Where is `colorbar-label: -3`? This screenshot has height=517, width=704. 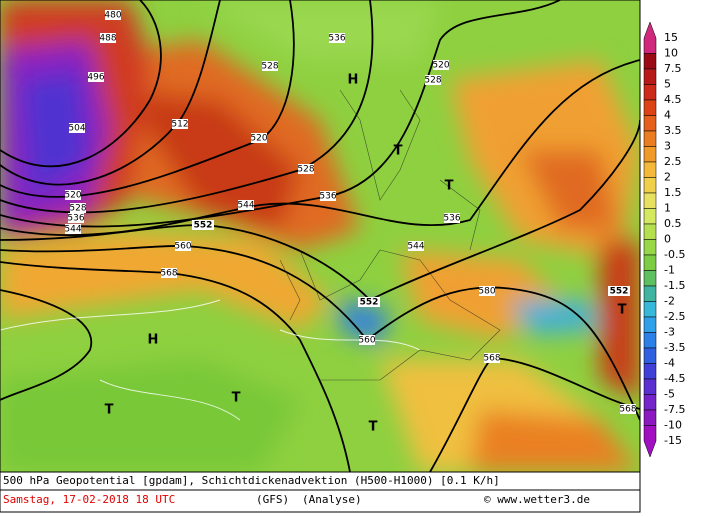 colorbar-label: -3 is located at coordinates (669, 332).